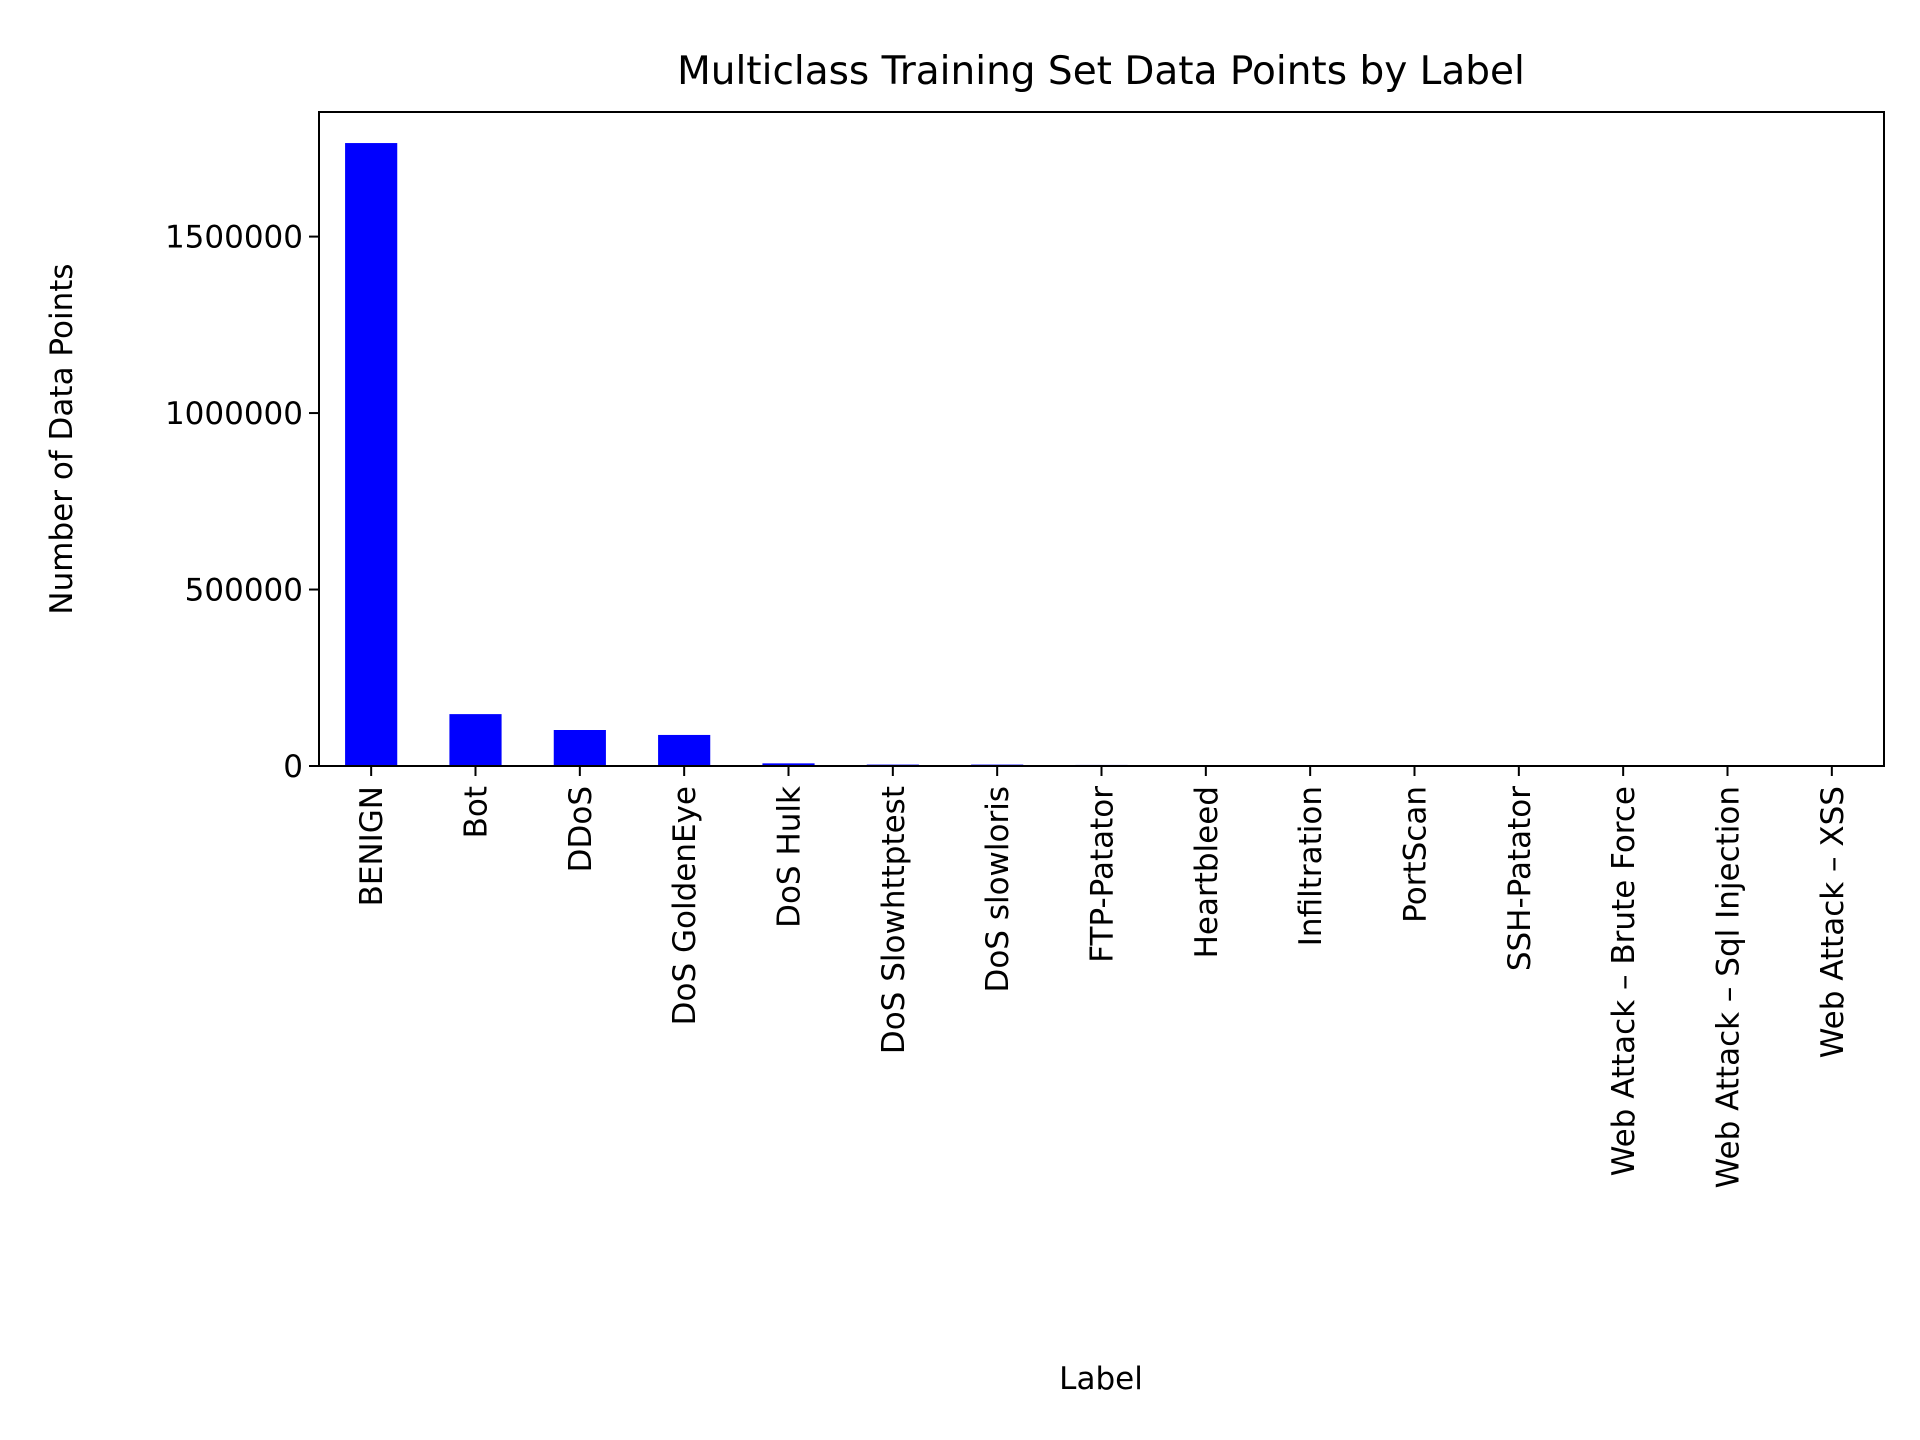 This screenshot has height=1440, width=1920. Describe the element at coordinates (685, 905) in the screenshot. I see `x-tick-label: DoS GoldenEye` at that location.